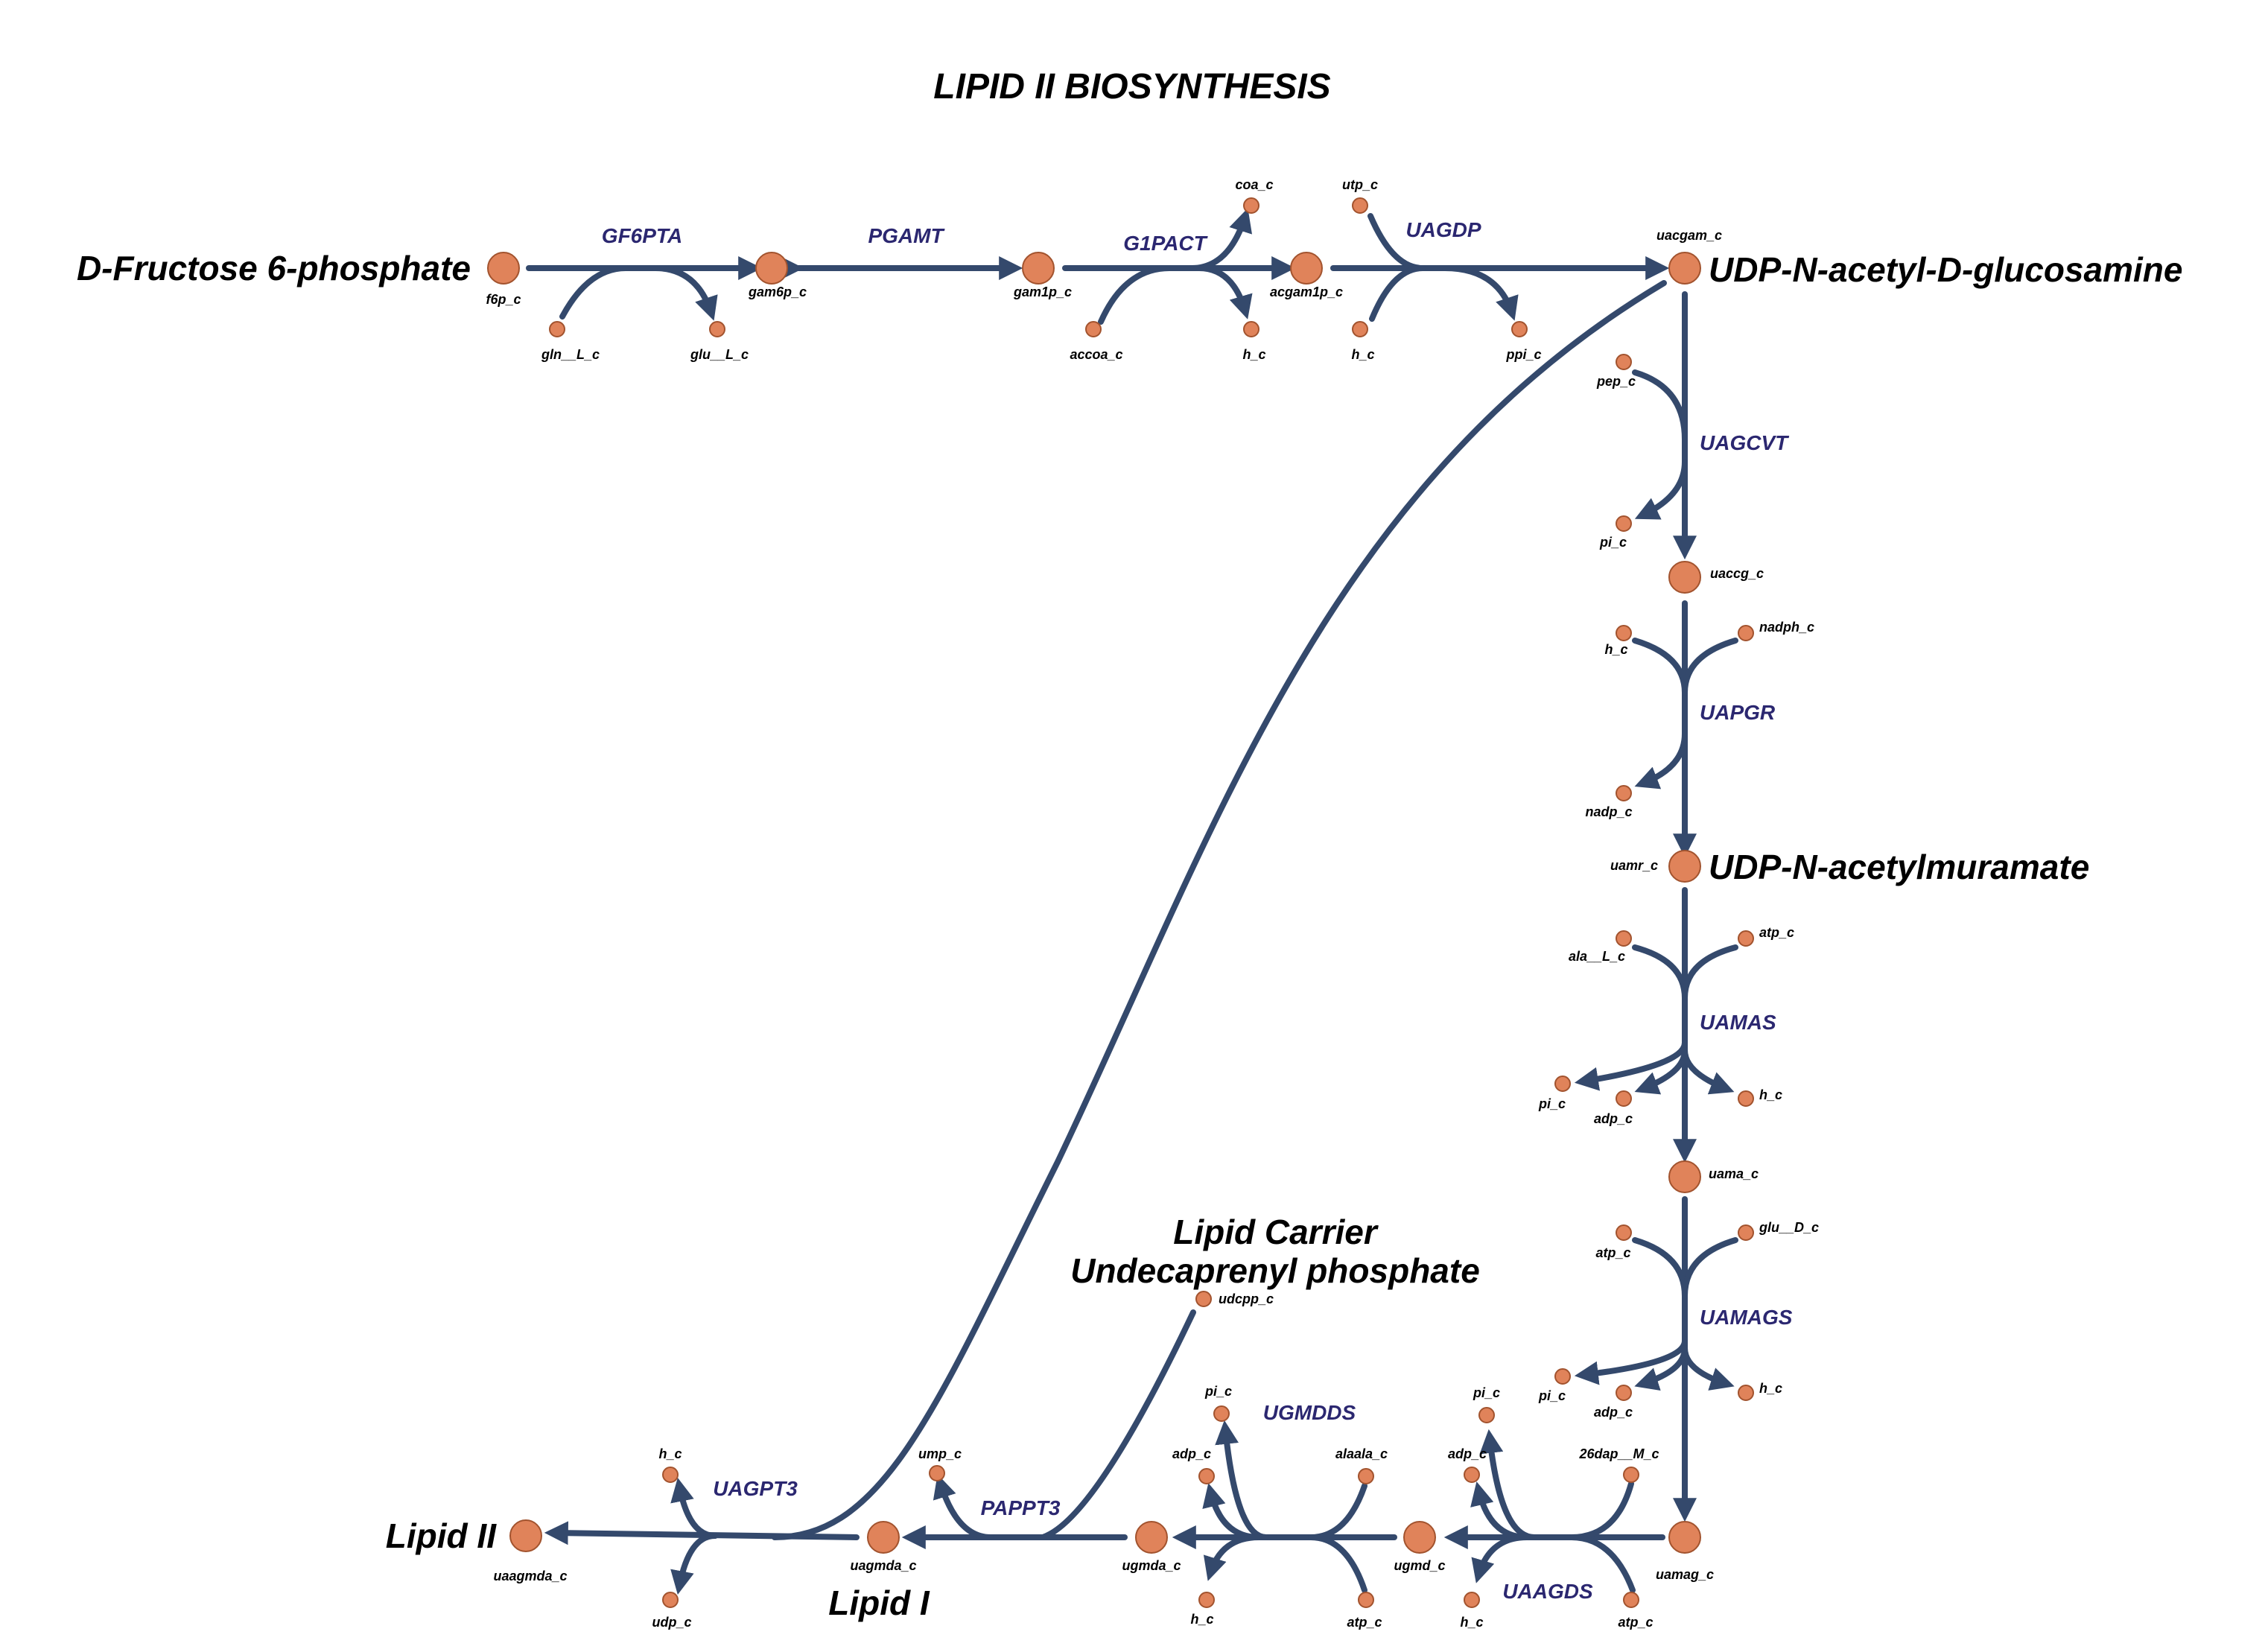  I want to click on node-pi-uagcvt, so click(1624, 523).